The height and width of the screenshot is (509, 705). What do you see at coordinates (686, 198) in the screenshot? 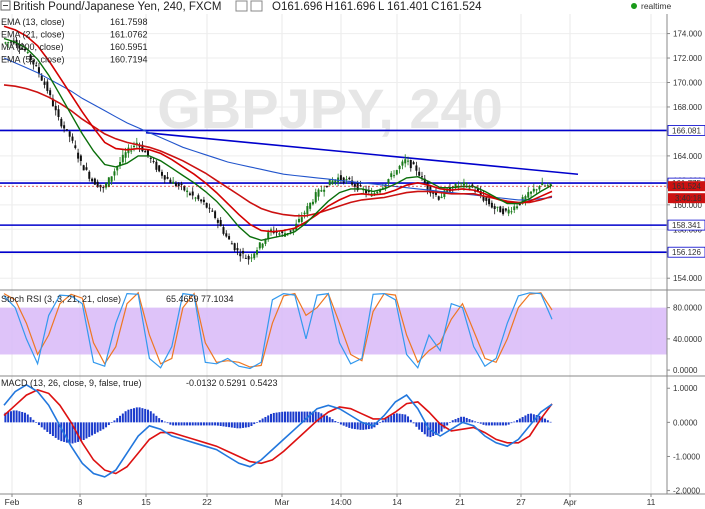
I see `countdown-tag-box` at bounding box center [686, 198].